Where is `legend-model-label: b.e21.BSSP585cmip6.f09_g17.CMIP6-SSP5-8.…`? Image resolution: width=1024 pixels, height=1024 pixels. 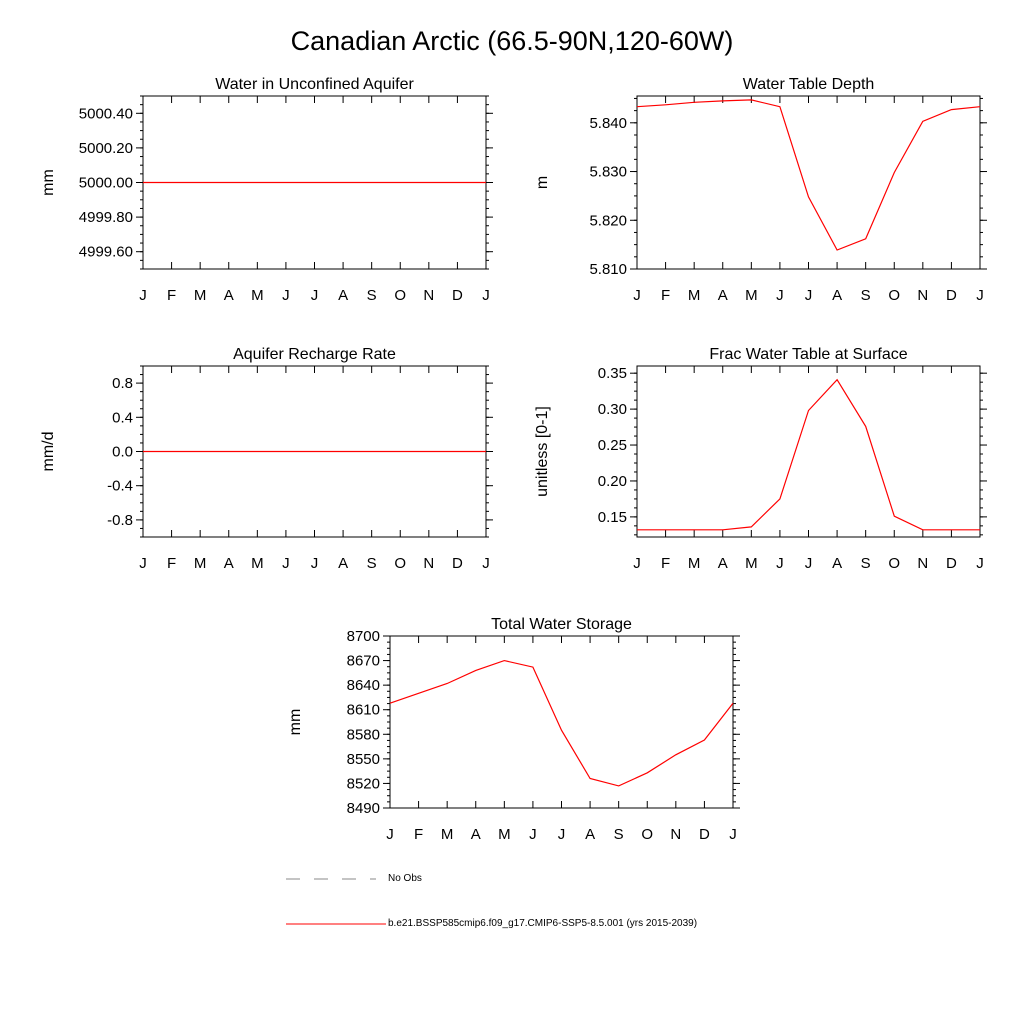 legend-model-label: b.e21.BSSP585cmip6.f09_g17.CMIP6-SSP5-8.… is located at coordinates (543, 923).